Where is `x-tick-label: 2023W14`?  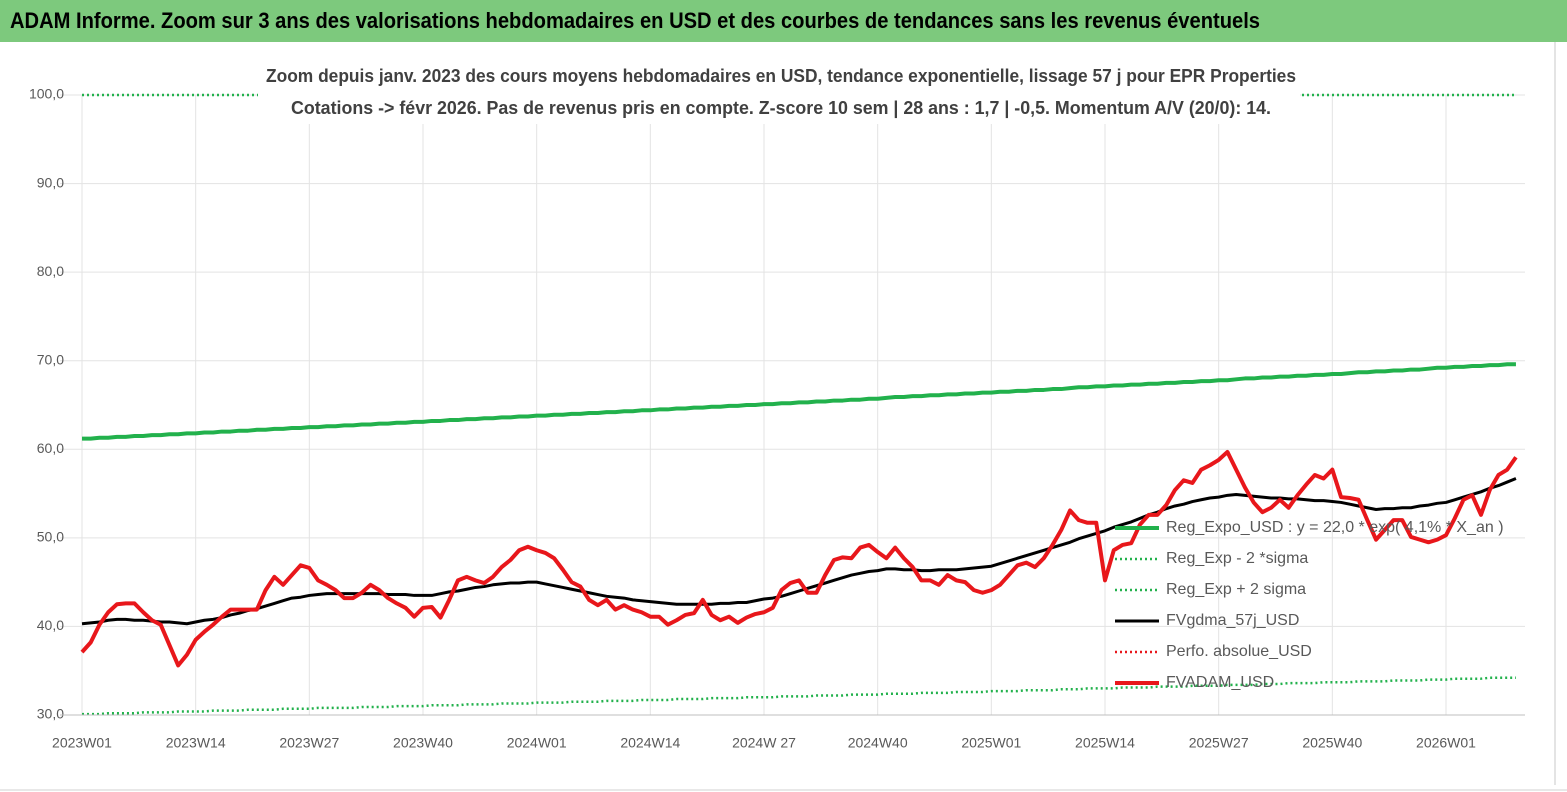 x-tick-label: 2023W14 is located at coordinates (196, 743).